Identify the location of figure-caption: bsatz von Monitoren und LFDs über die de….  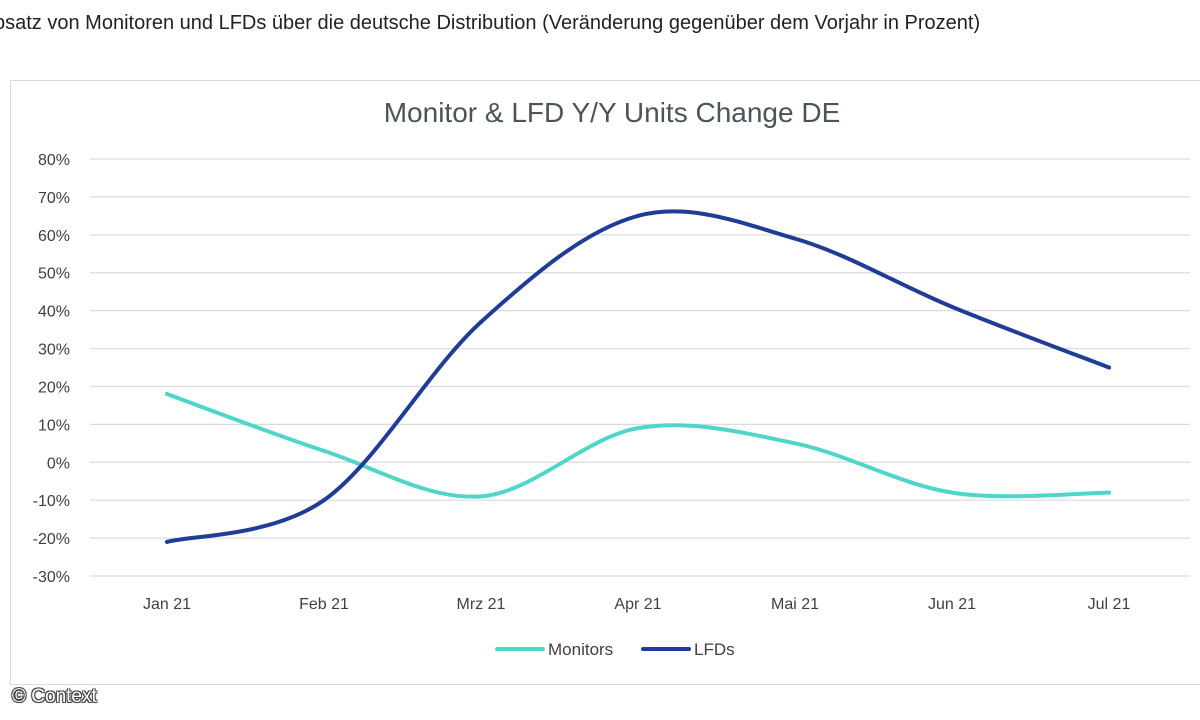
(490, 23).